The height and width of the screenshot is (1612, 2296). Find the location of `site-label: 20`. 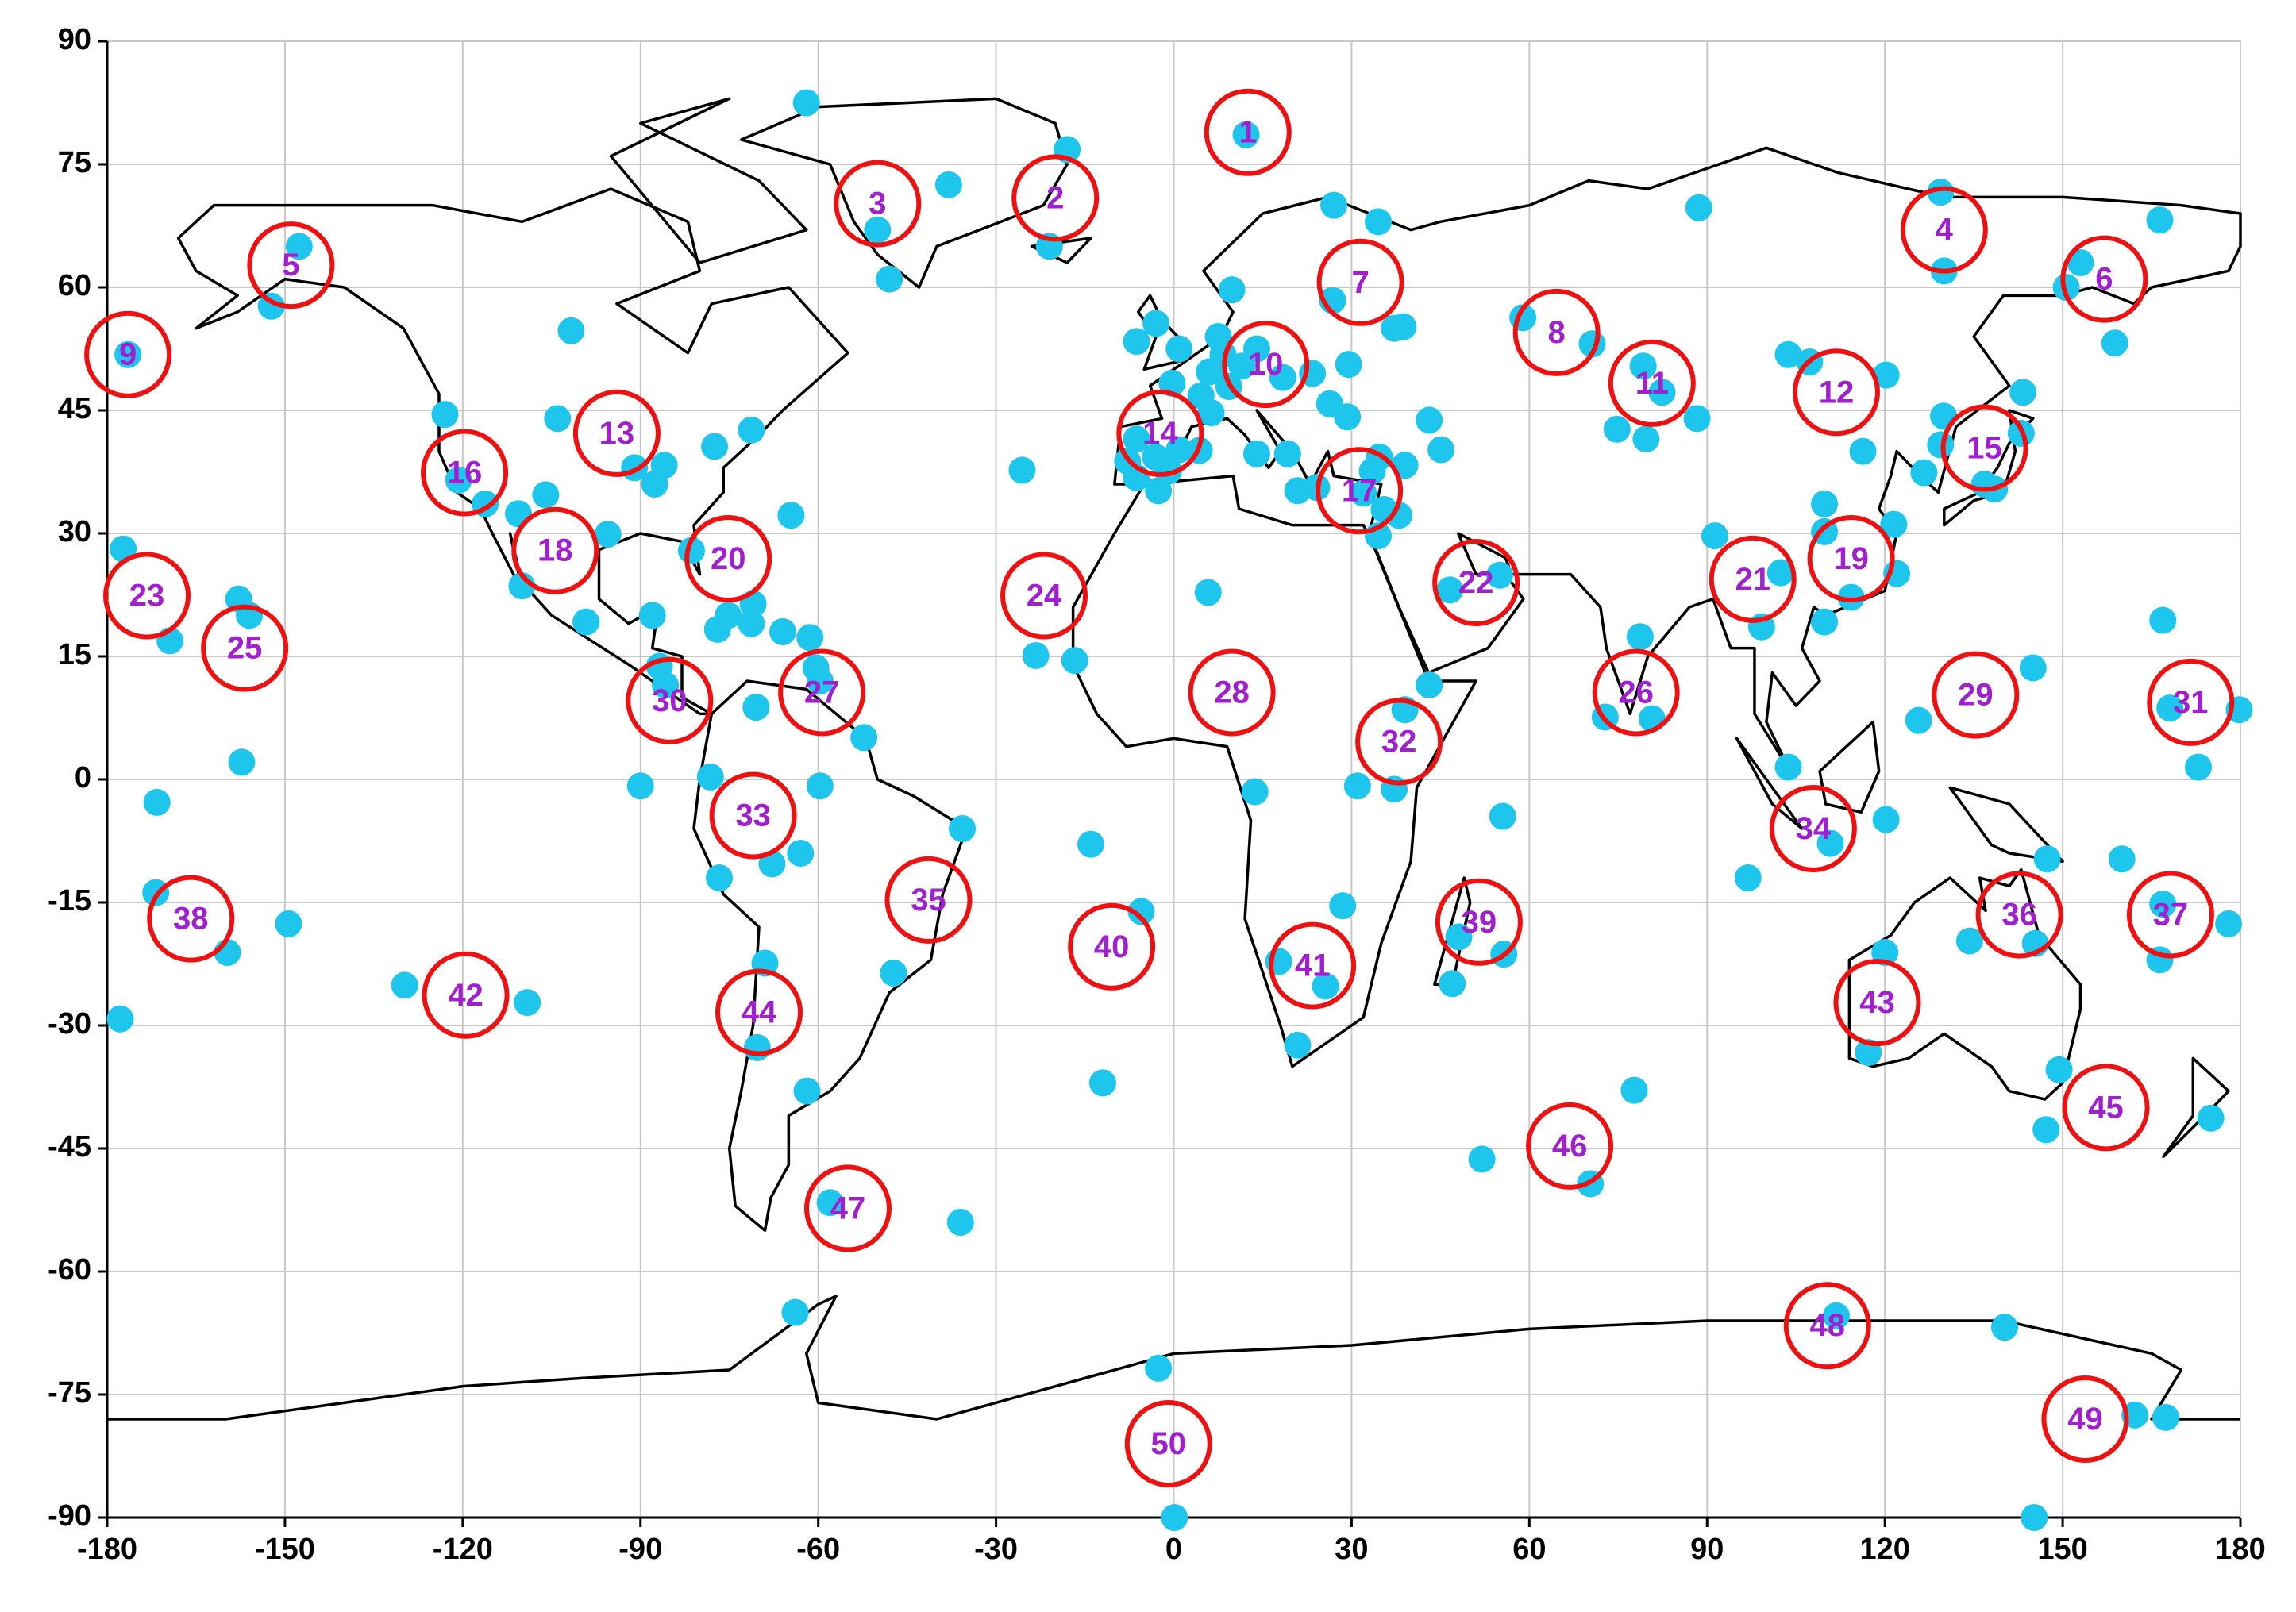

site-label: 20 is located at coordinates (728, 558).